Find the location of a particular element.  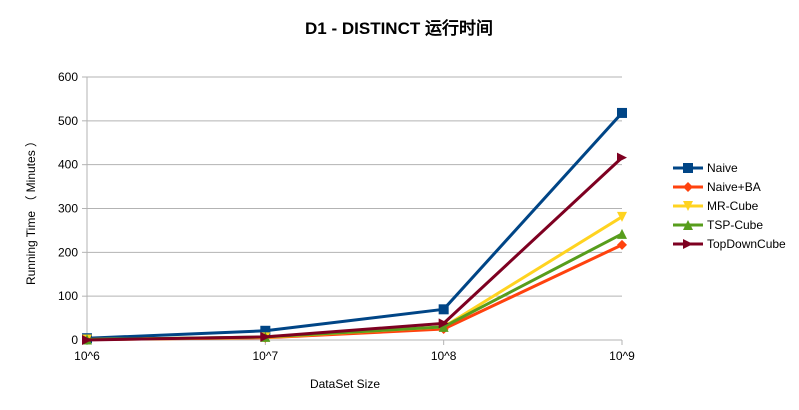

x-axis-title: DataSet Size is located at coordinates (345, 384).